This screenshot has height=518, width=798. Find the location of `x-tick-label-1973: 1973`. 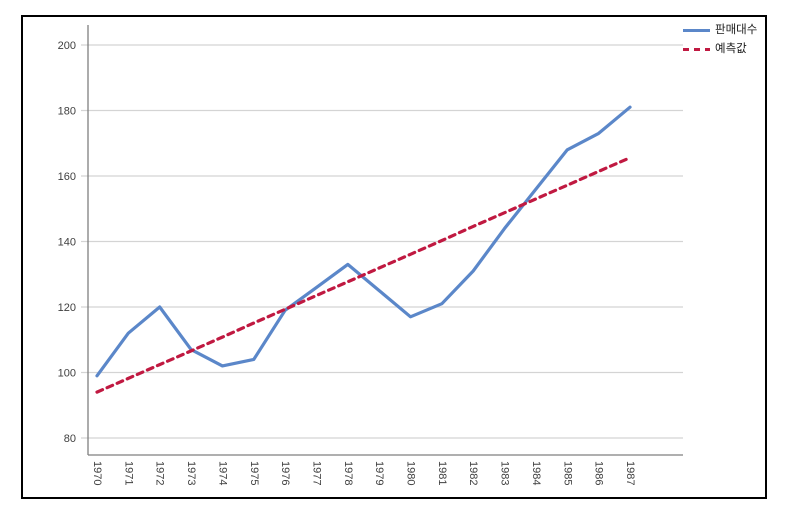

x-tick-label-1973: 1973 is located at coordinates (191, 473).